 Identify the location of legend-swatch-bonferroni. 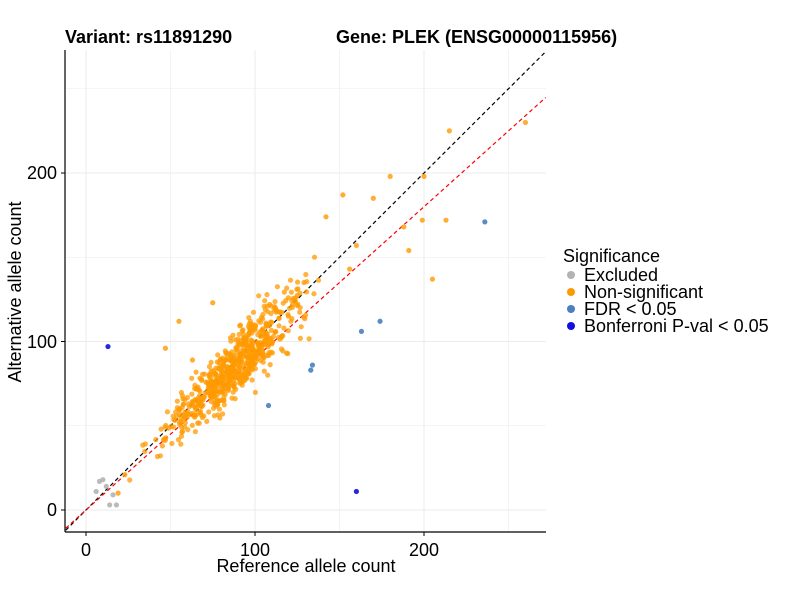
(571, 326).